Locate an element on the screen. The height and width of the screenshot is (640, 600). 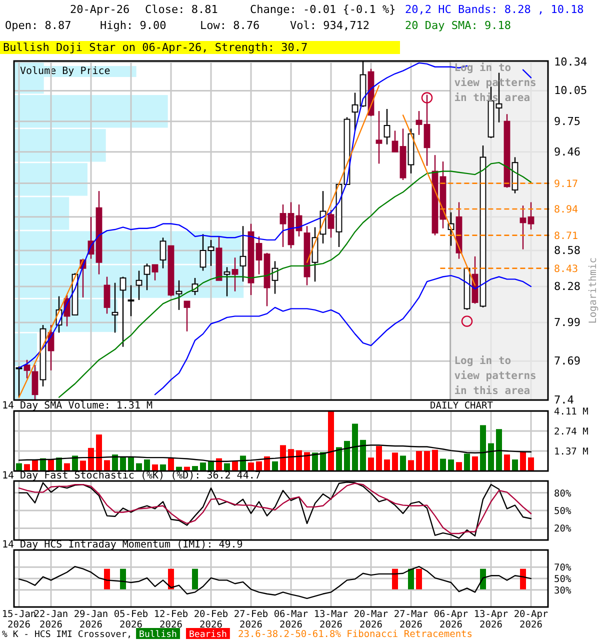
text: Low: 8.76 is located at coordinates (230, 25).